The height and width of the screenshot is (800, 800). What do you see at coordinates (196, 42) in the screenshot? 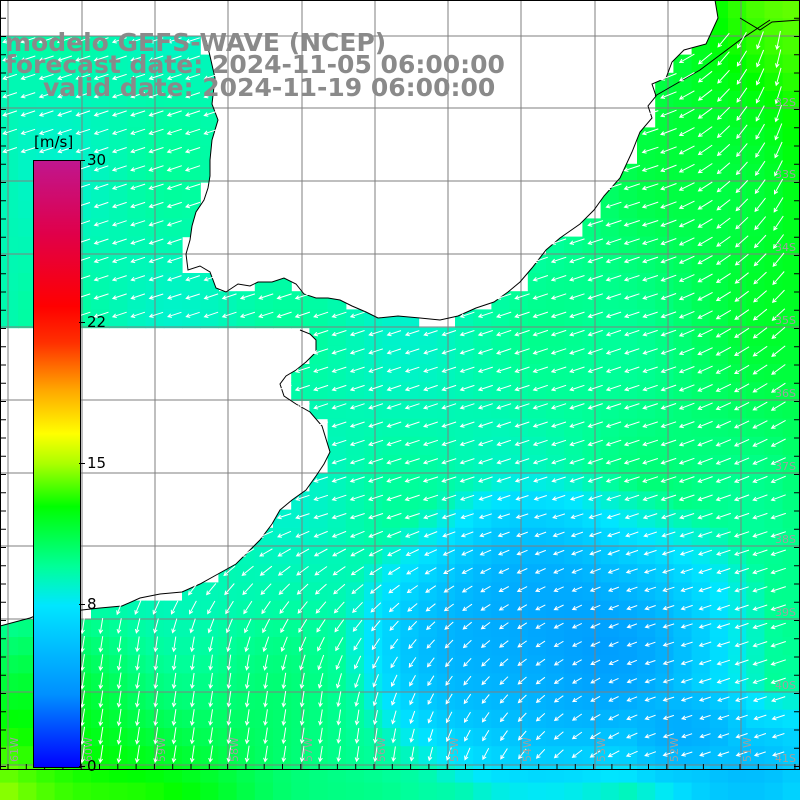
I see `model-title: modelo GEFS-WAVE (NCEP)` at bounding box center [196, 42].